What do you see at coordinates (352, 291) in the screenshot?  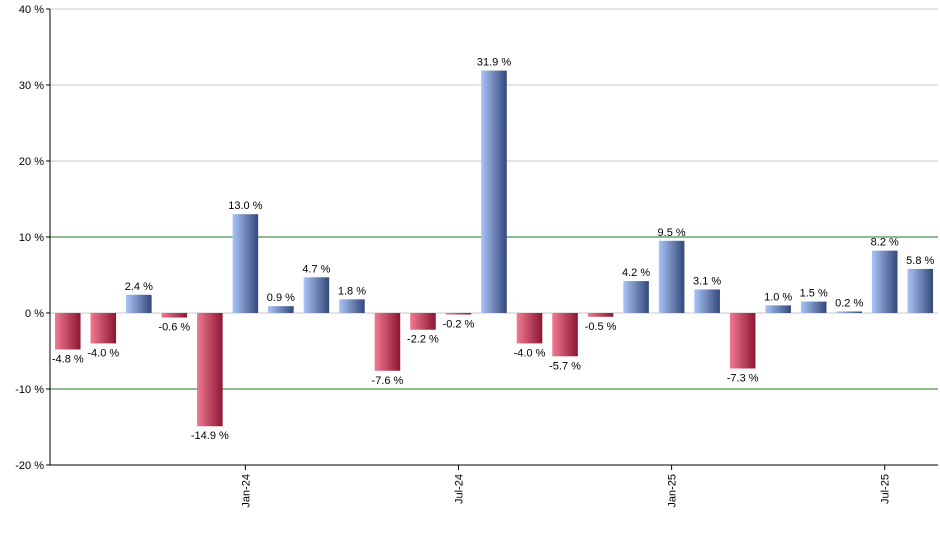 I see `data-label: 1.8 %` at bounding box center [352, 291].